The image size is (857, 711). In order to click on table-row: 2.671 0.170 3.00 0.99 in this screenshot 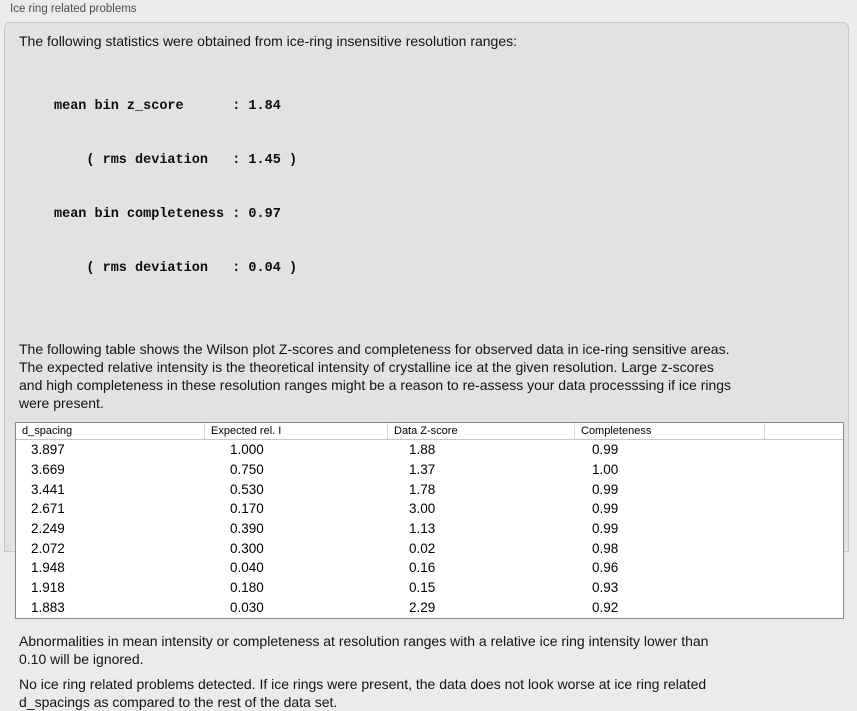, I will do `click(429, 509)`.